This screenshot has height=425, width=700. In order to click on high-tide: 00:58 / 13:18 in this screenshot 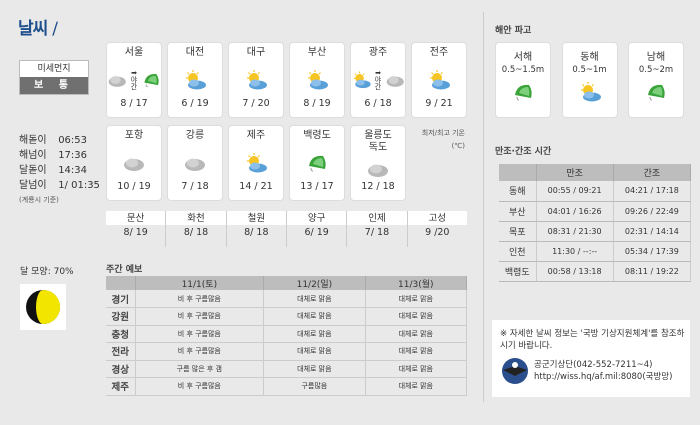, I will do `click(575, 271)`.